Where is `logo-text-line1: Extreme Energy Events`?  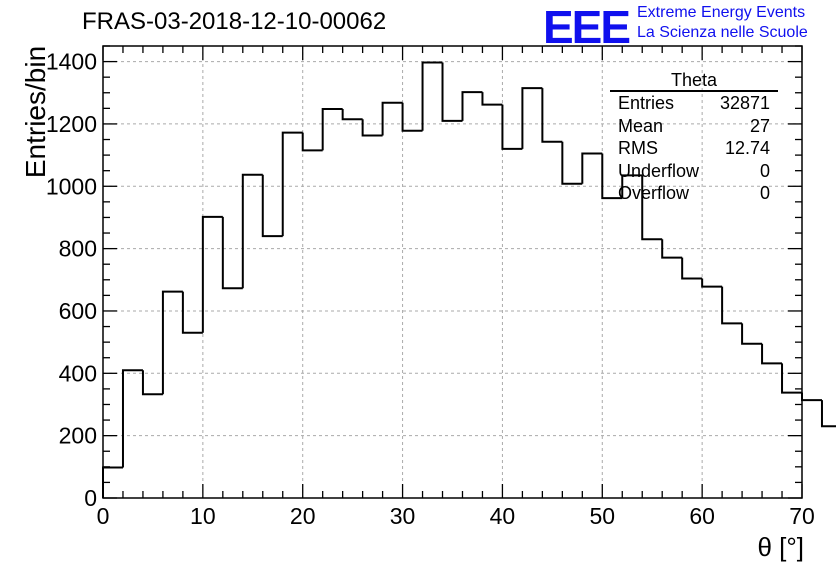 logo-text-line1: Extreme Energy Events is located at coordinates (721, 12).